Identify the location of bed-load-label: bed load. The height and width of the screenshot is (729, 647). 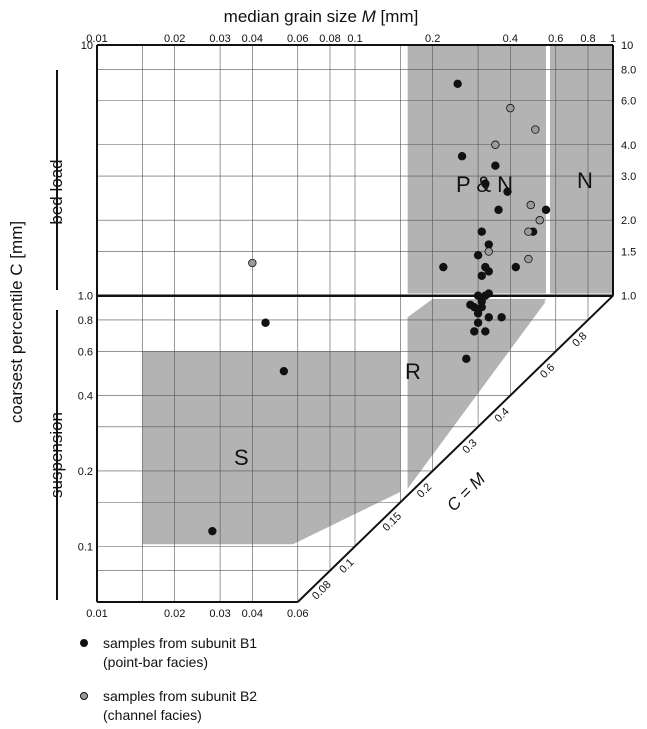
(56, 191).